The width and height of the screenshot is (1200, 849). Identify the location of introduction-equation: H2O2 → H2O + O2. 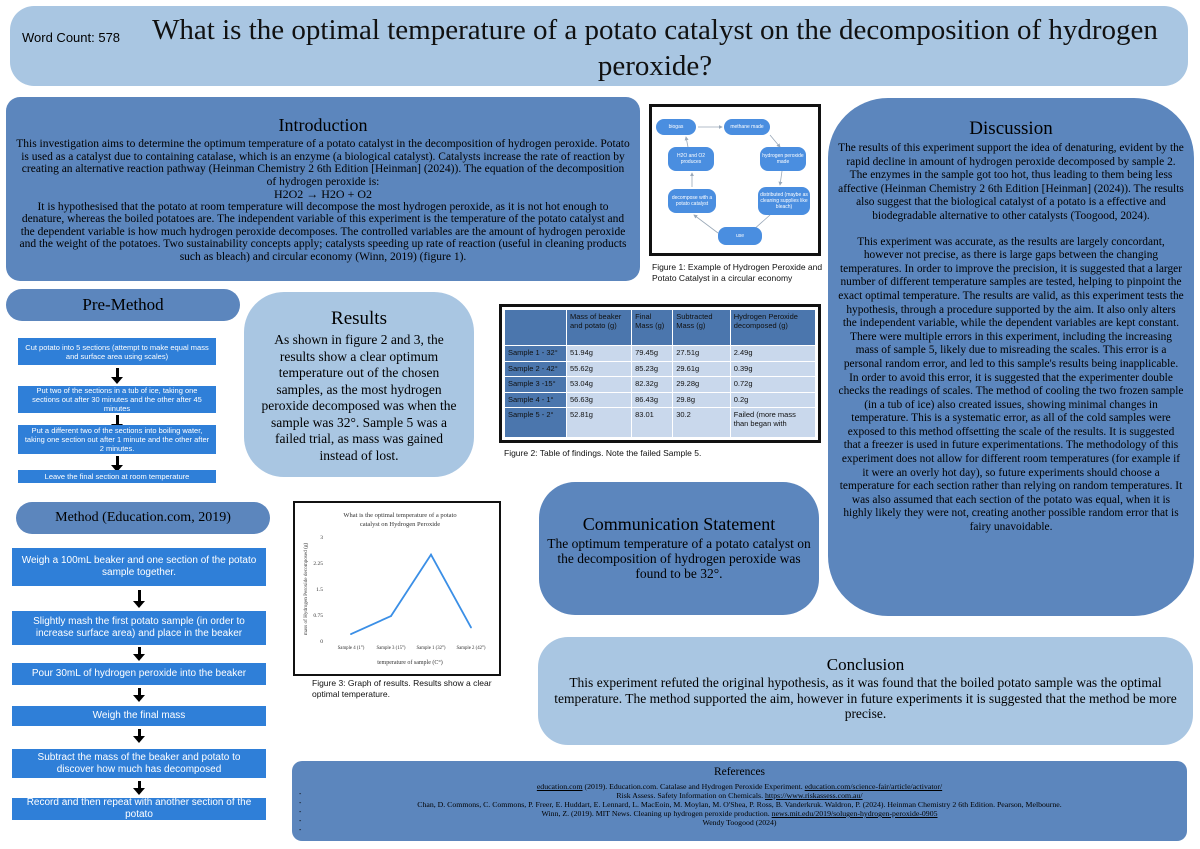
(323, 194).